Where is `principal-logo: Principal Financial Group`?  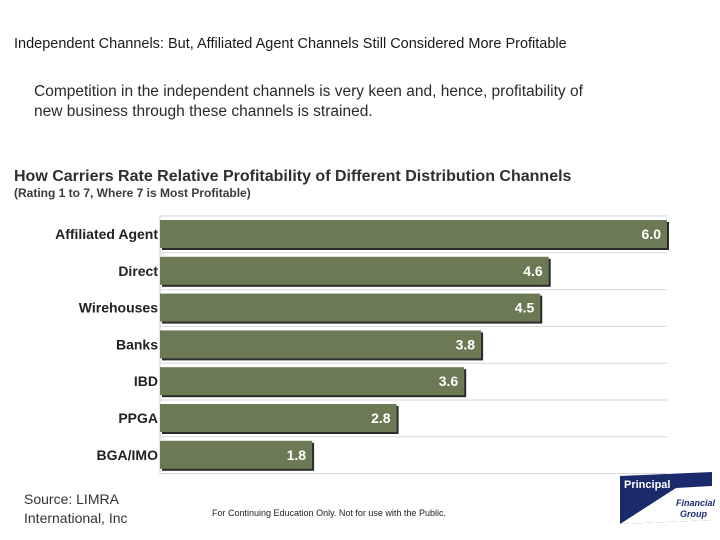
principal-logo: Principal Financial Group is located at coordinates (668, 498).